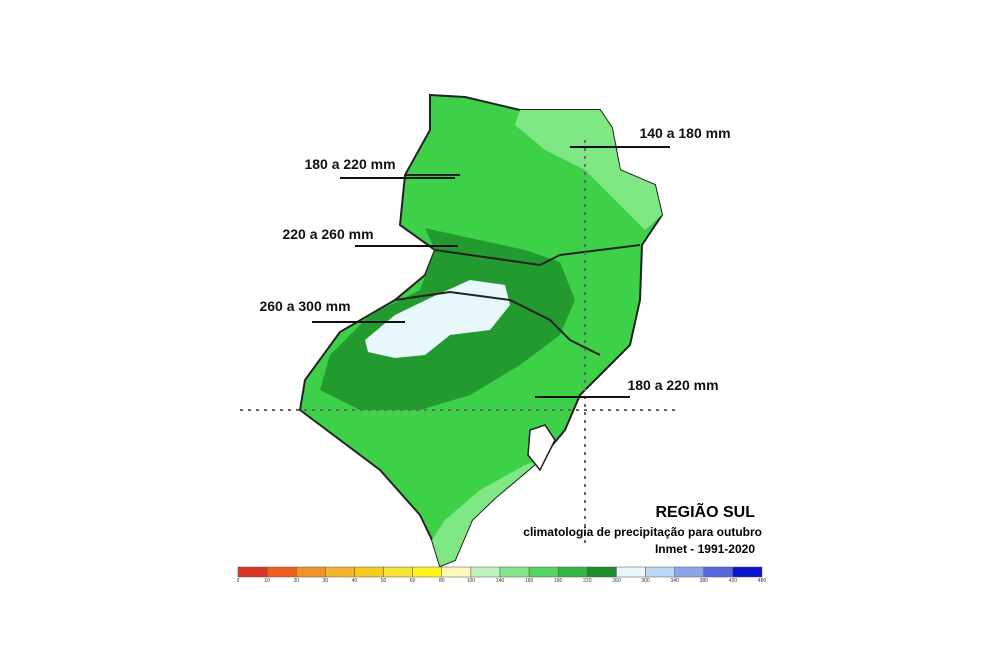 The width and height of the screenshot is (1000, 667). I want to click on legend-tick-label: 180, so click(558, 581).